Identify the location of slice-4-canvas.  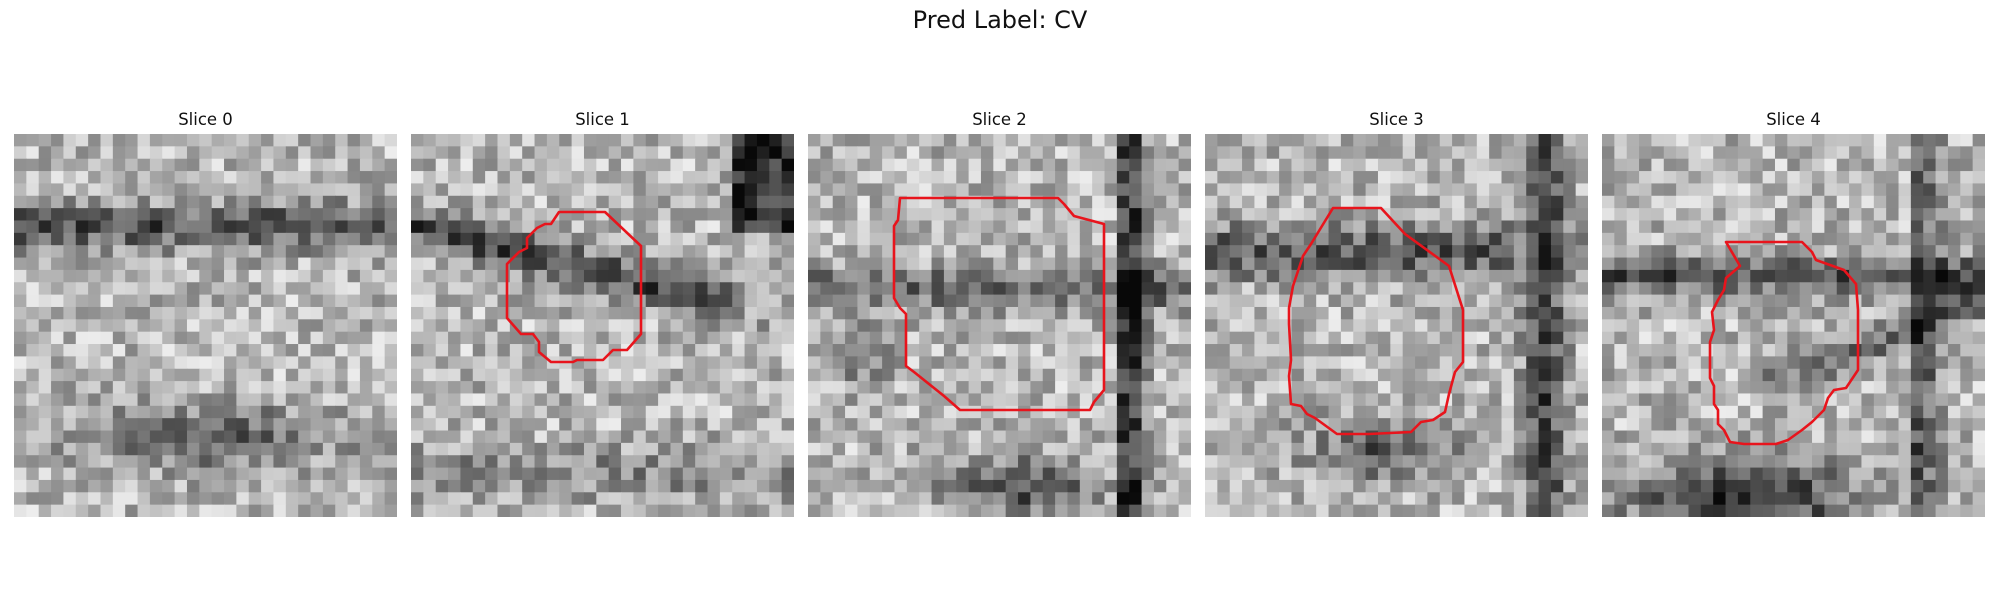
(1793, 325).